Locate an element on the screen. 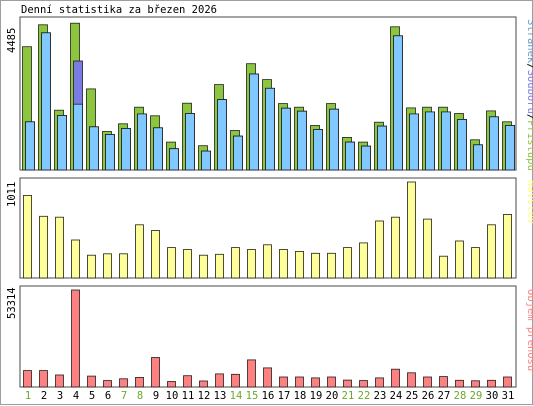 The height and width of the screenshot is (406, 533). x-tick-label: 9 is located at coordinates (156, 396).